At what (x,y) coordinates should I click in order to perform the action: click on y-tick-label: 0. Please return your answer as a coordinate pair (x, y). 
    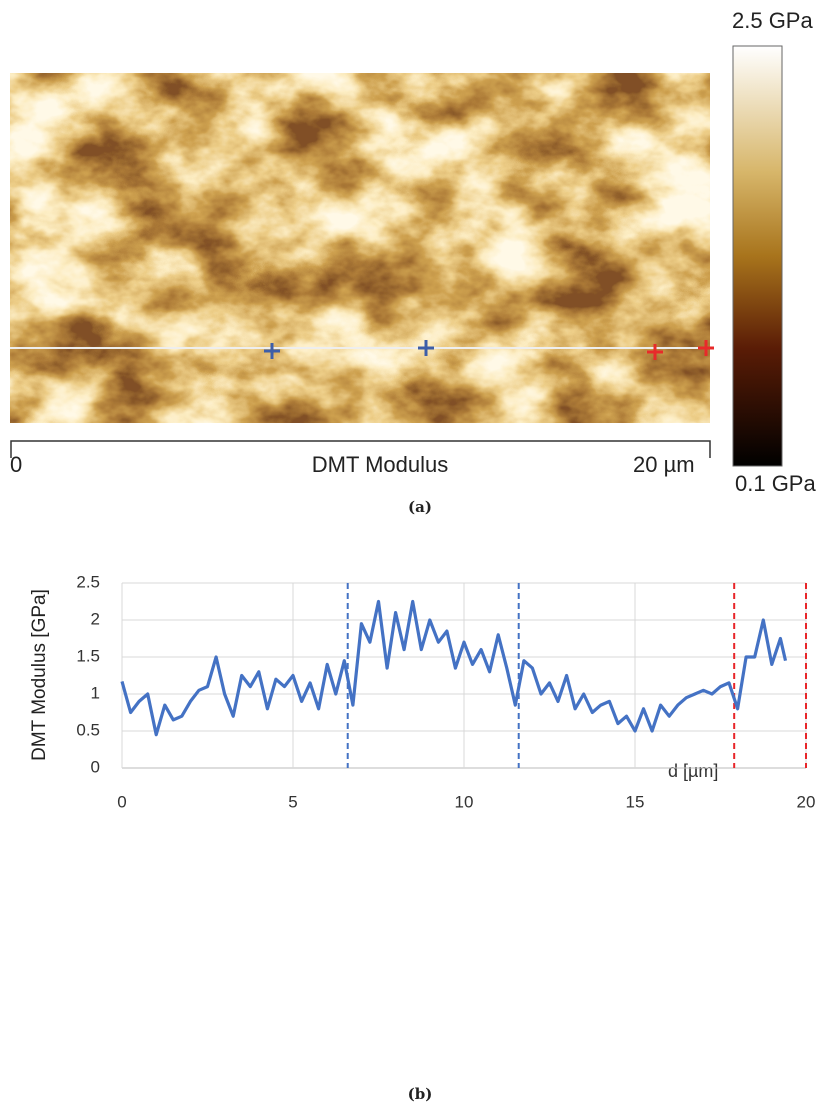
    Looking at the image, I should click on (95, 766).